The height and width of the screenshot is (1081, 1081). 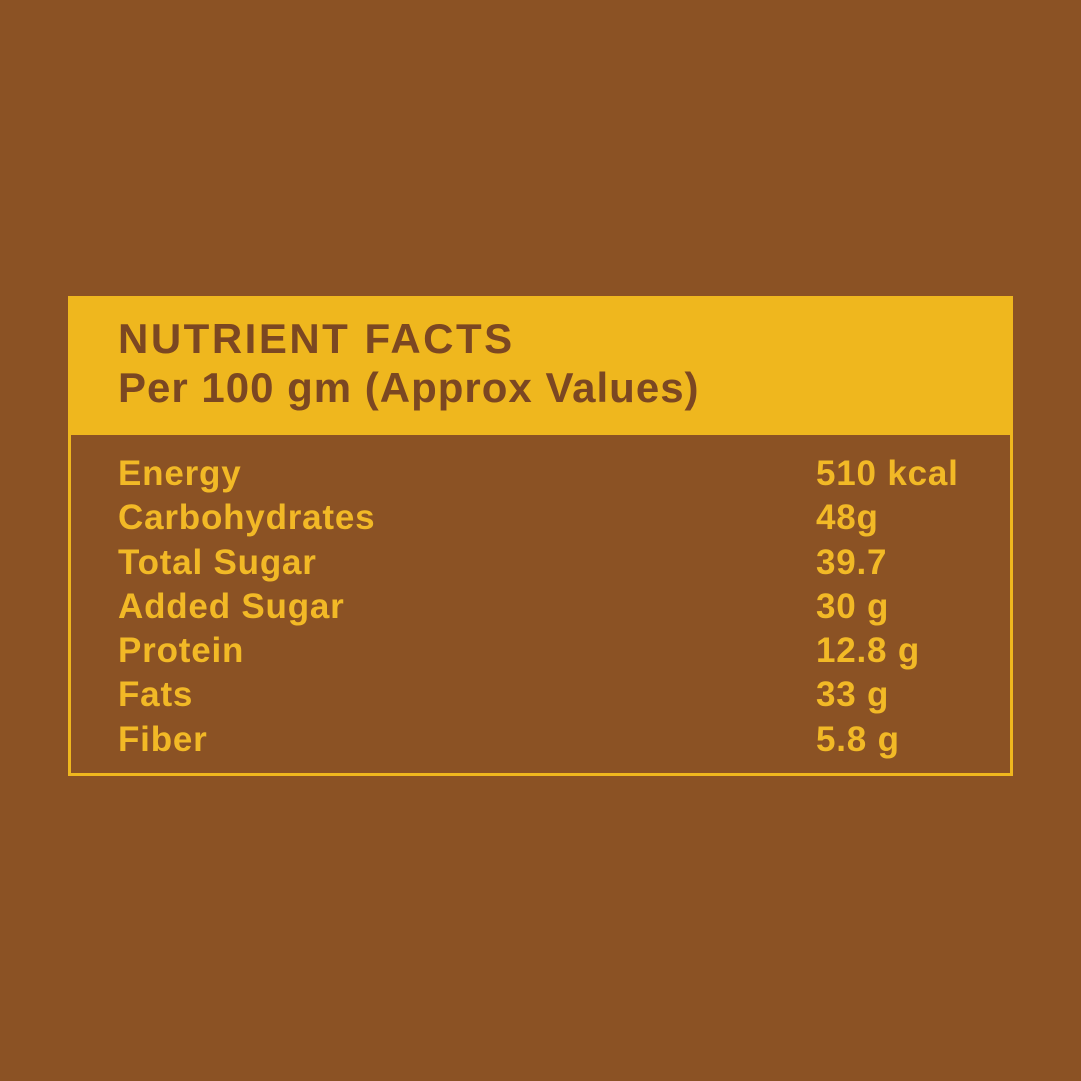 What do you see at coordinates (409, 387) in the screenshot?
I see `nutrition-label-subtitle: Per 100 gm (Approx Values)` at bounding box center [409, 387].